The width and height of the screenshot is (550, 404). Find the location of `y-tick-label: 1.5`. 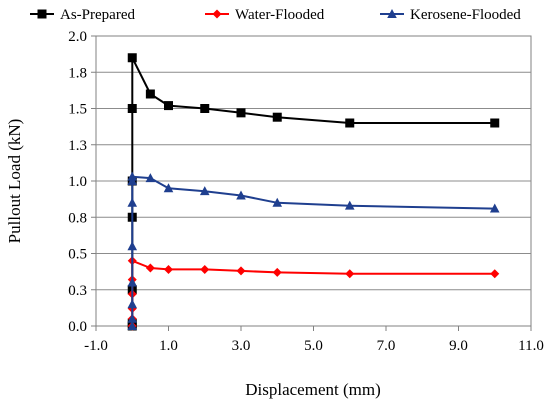

y-tick-label: 1.5 is located at coordinates (77, 110).